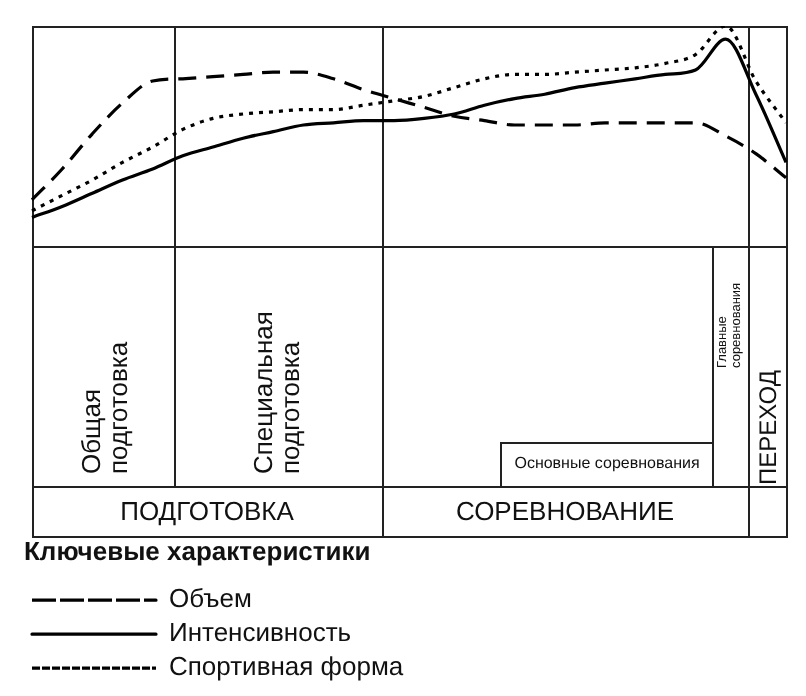  Describe the element at coordinates (207, 510) in the screenshot. I see `text: ПОДГОТОВКА` at that location.